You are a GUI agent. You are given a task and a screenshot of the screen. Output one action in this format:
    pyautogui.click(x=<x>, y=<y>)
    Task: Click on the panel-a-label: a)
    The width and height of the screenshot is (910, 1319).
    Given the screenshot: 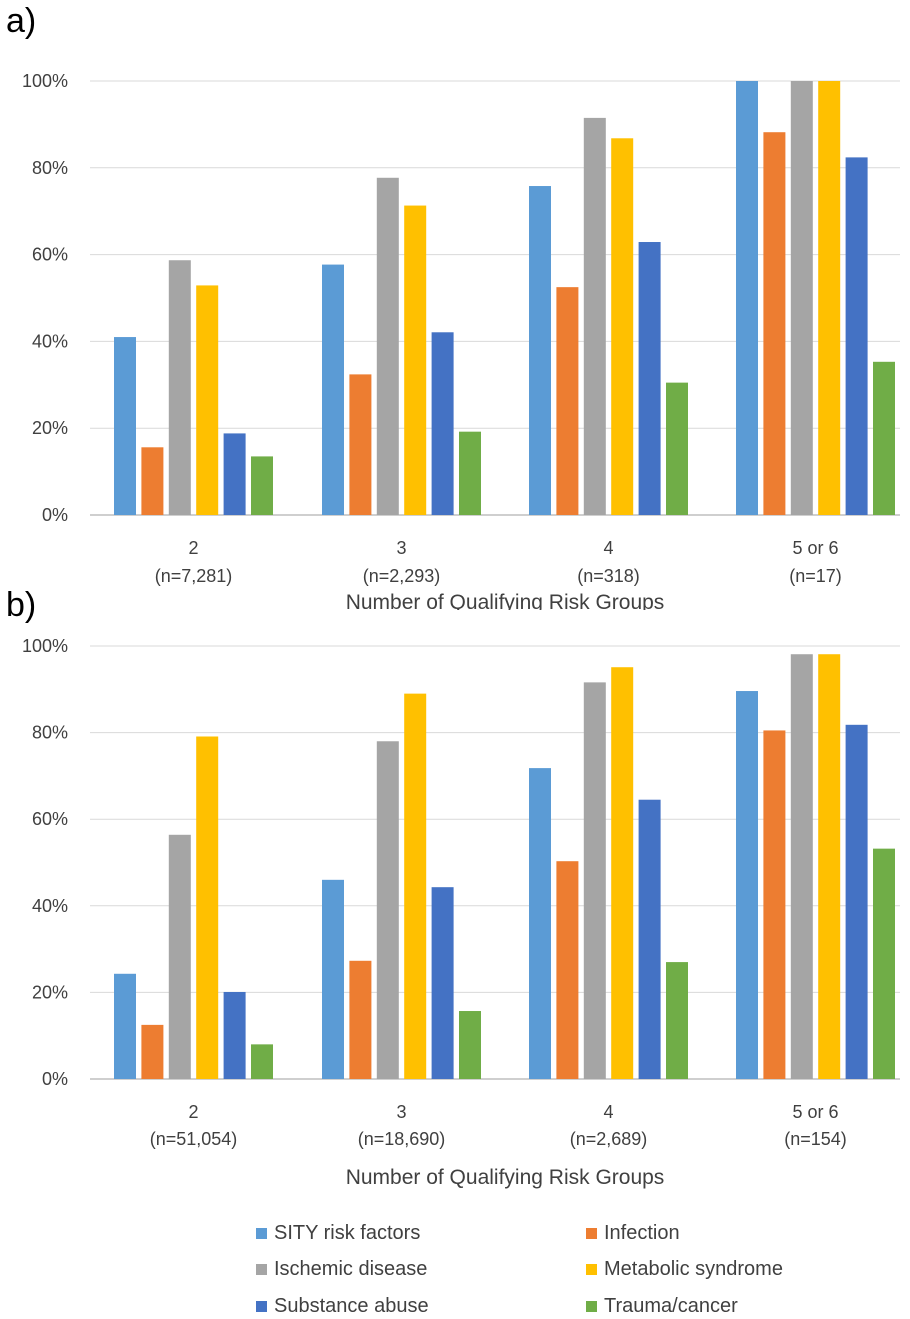 What is the action you would take?
    pyautogui.click(x=21, y=21)
    